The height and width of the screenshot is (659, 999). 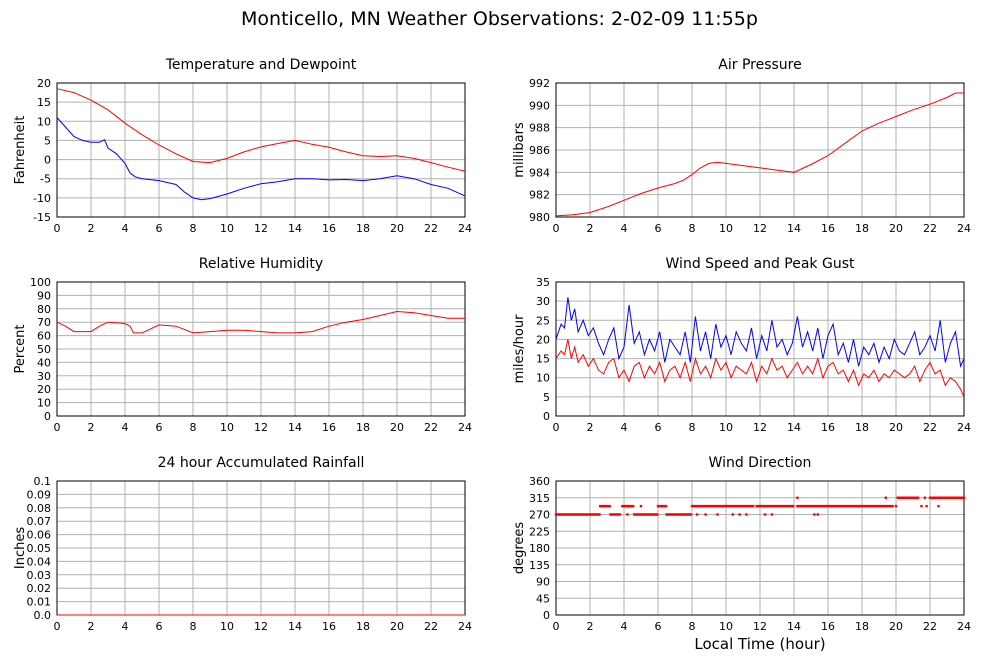 What do you see at coordinates (539, 150) in the screenshot?
I see `y-tick-label: 986` at bounding box center [539, 150].